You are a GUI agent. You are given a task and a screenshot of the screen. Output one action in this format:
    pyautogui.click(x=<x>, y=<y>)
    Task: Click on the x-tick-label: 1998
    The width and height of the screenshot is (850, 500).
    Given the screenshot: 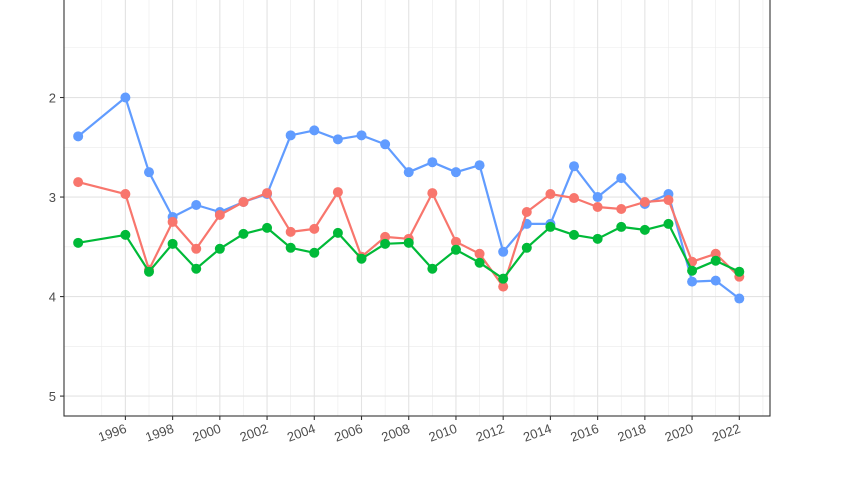 What is the action you would take?
    pyautogui.click(x=159, y=433)
    